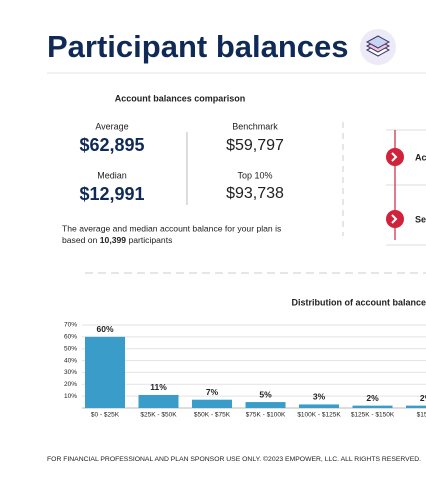  What do you see at coordinates (111, 126) in the screenshot?
I see `stat-label: Average` at bounding box center [111, 126].